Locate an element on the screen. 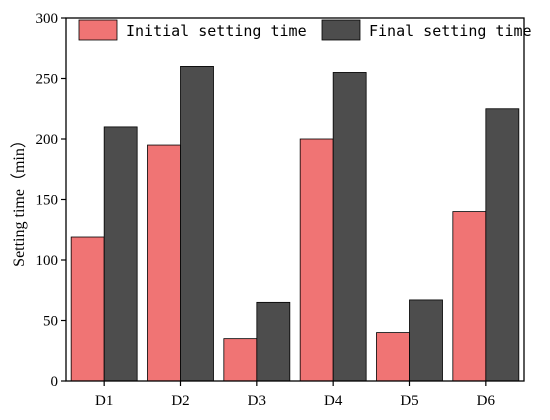 This screenshot has height=420, width=550. bar-initial-d3 is located at coordinates (240, 360).